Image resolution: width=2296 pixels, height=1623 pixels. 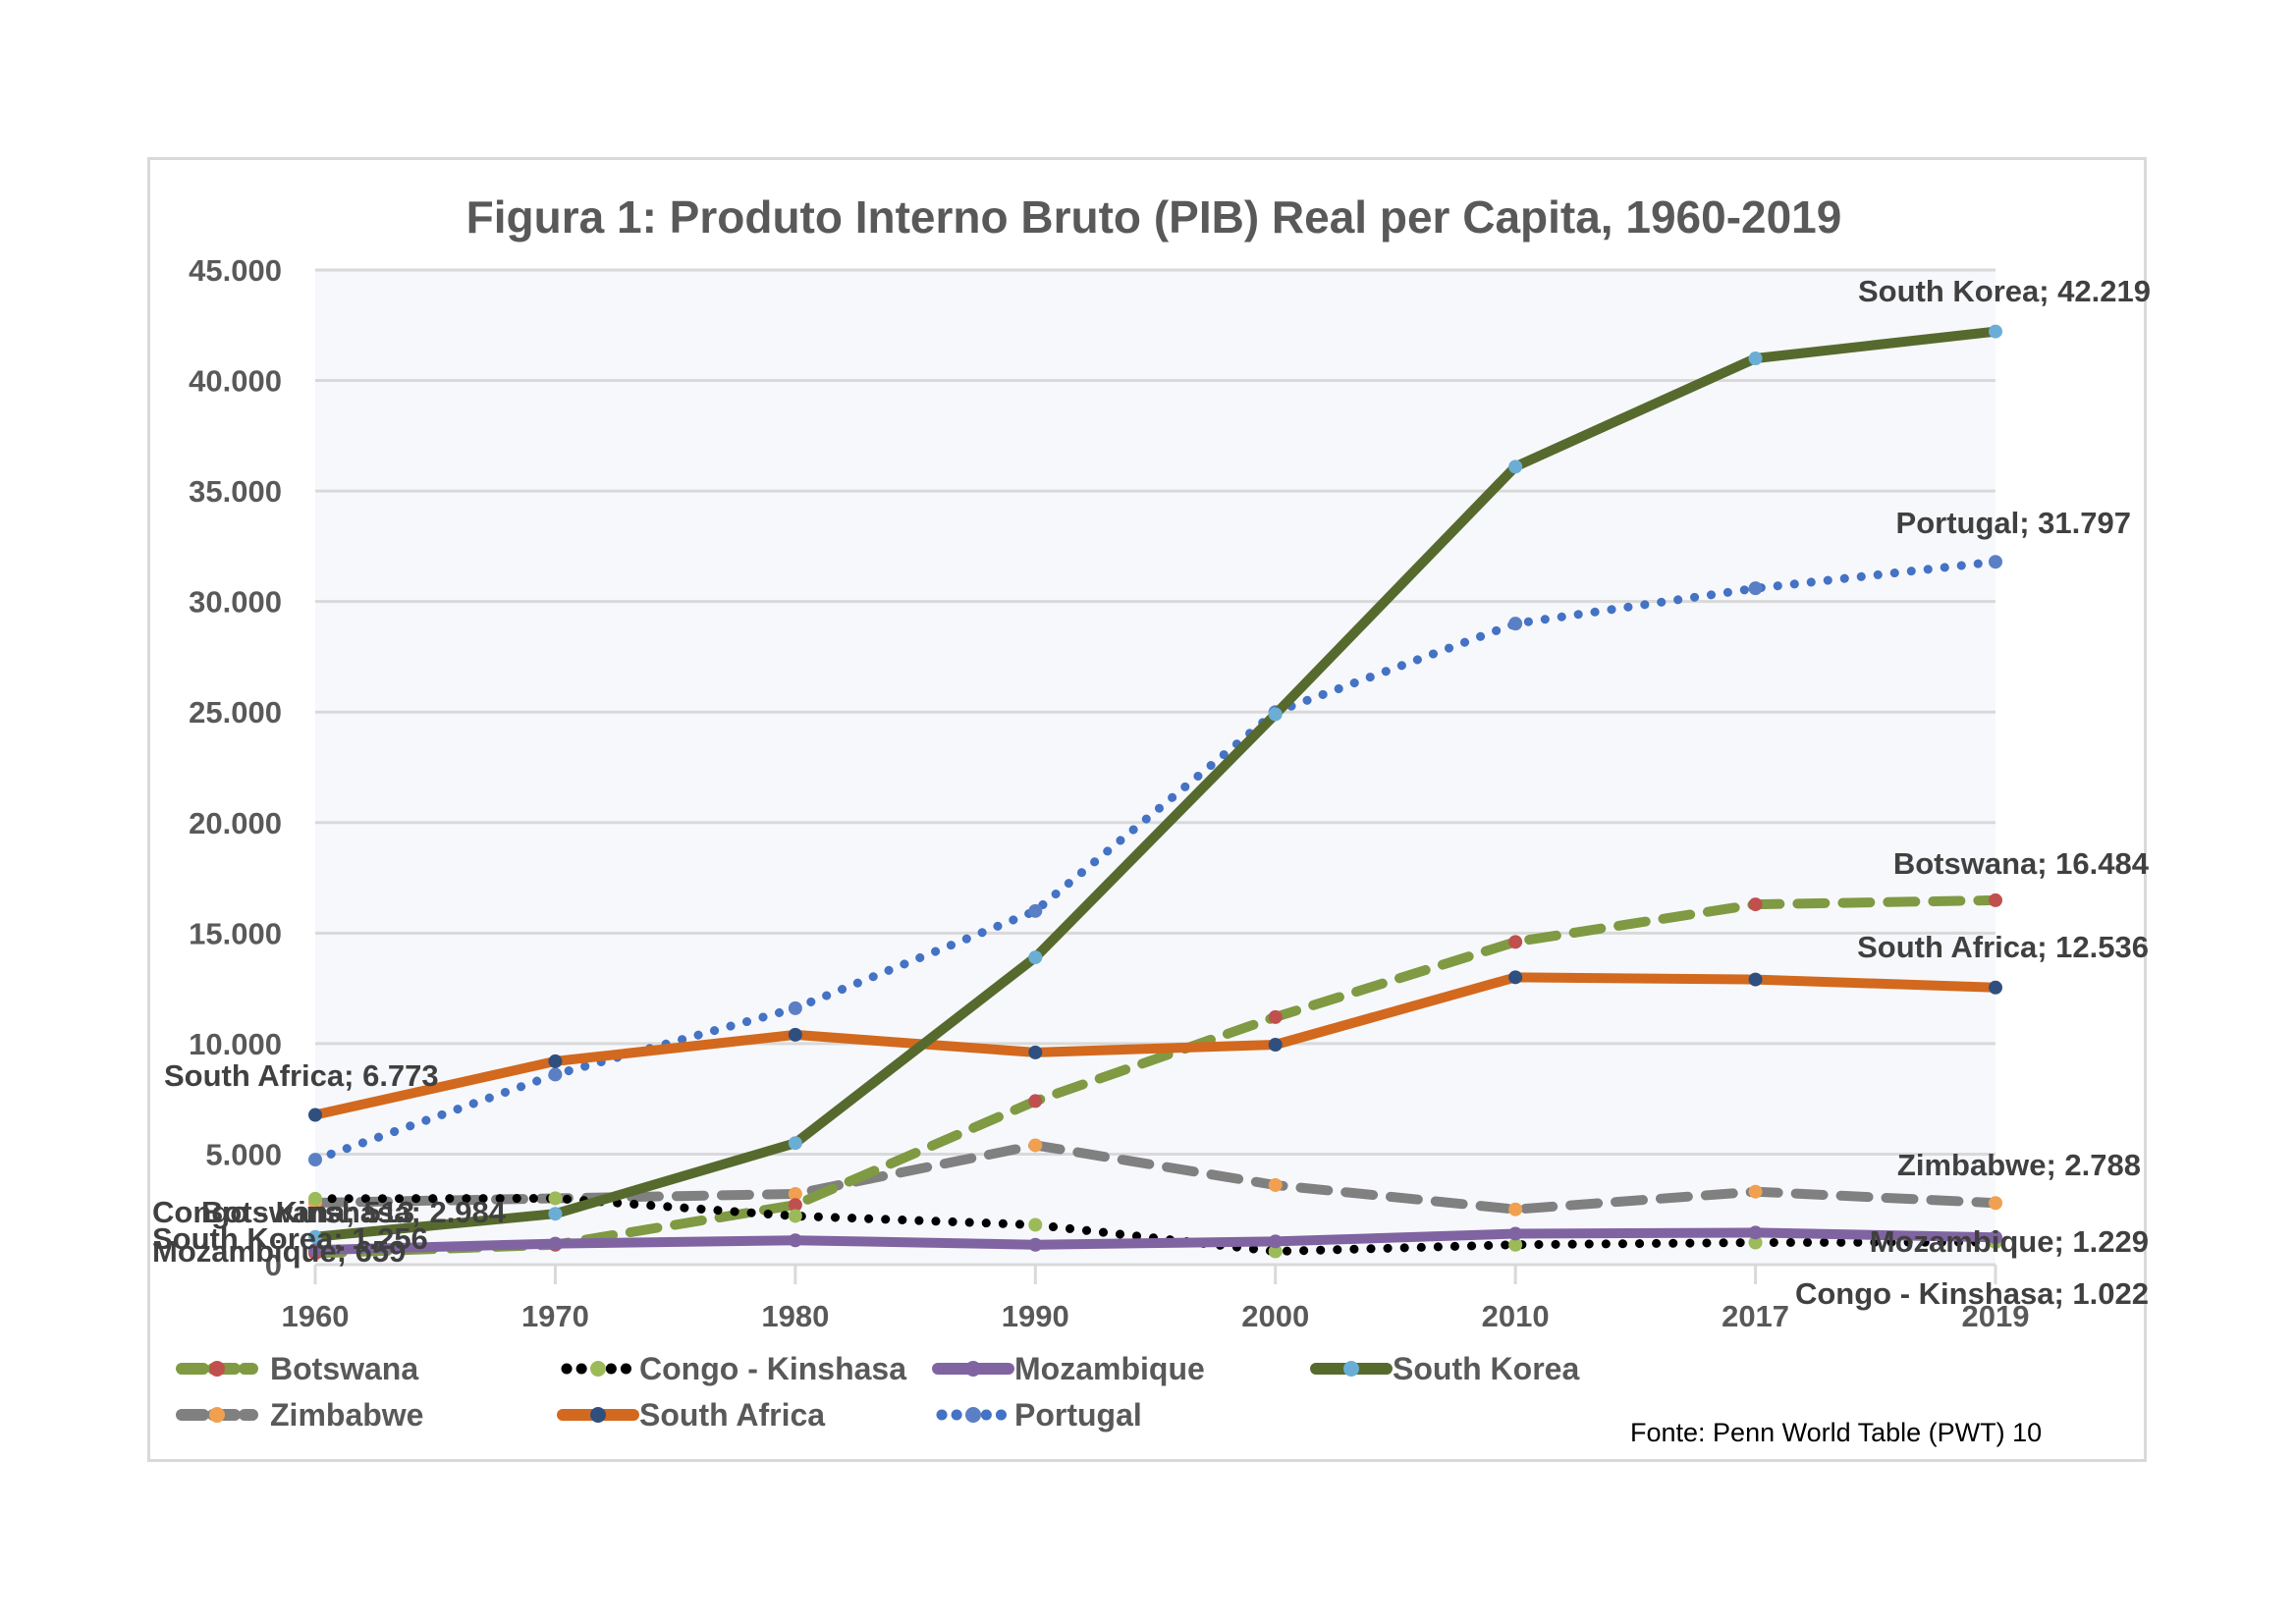 I want to click on y-tick-label: 10.000, so click(x=235, y=1044).